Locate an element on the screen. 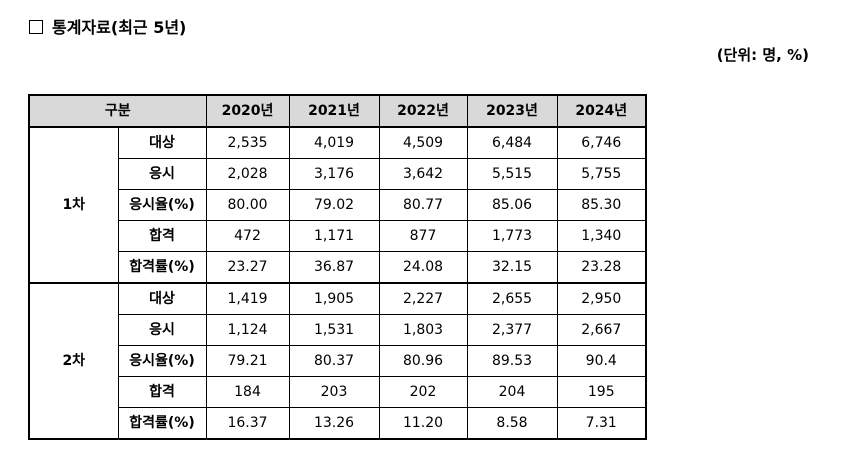 The height and width of the screenshot is (469, 842). checkbox-square-icon is located at coordinates (36, 27).